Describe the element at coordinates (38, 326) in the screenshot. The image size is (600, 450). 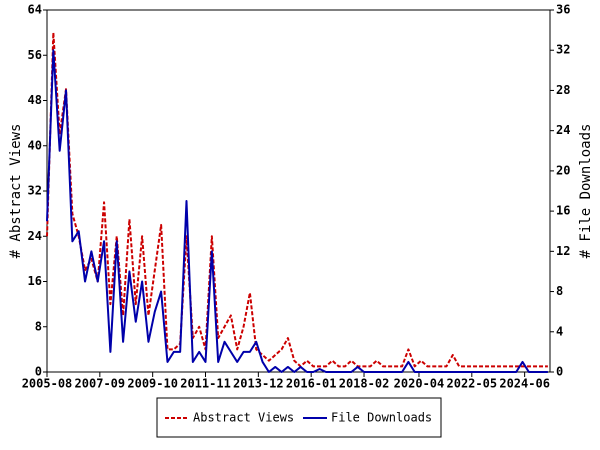
I see `y-tick-label: 8` at that location.